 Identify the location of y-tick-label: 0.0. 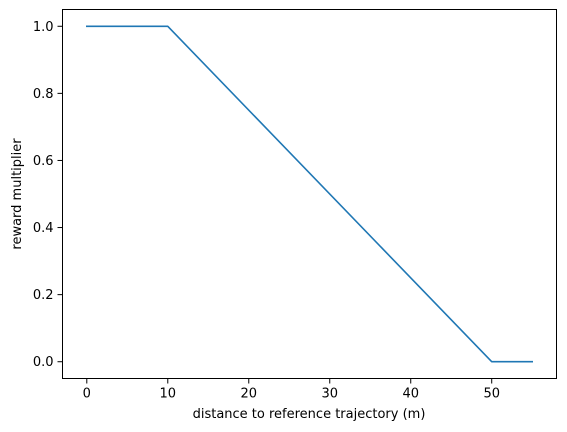
(43, 362).